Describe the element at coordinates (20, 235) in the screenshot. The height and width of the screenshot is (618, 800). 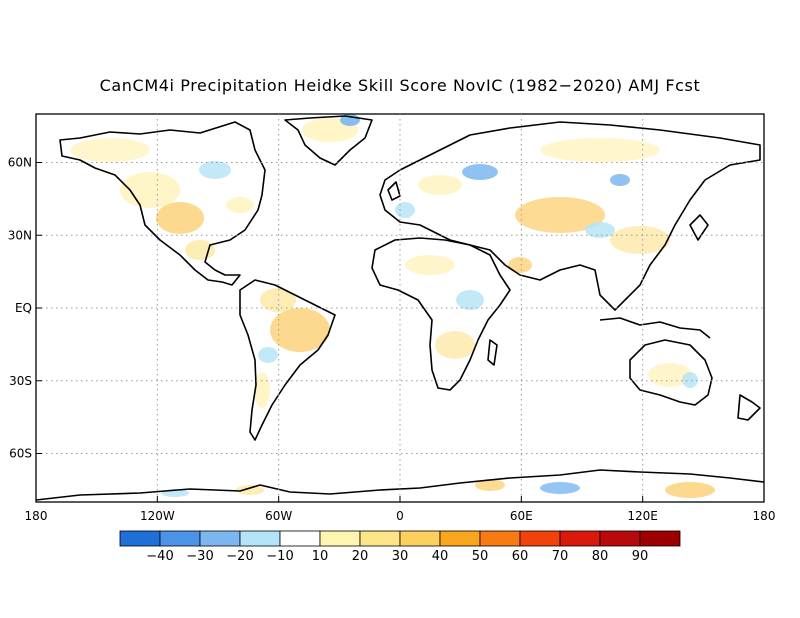
I see `lat-tick-label: 30N` at that location.